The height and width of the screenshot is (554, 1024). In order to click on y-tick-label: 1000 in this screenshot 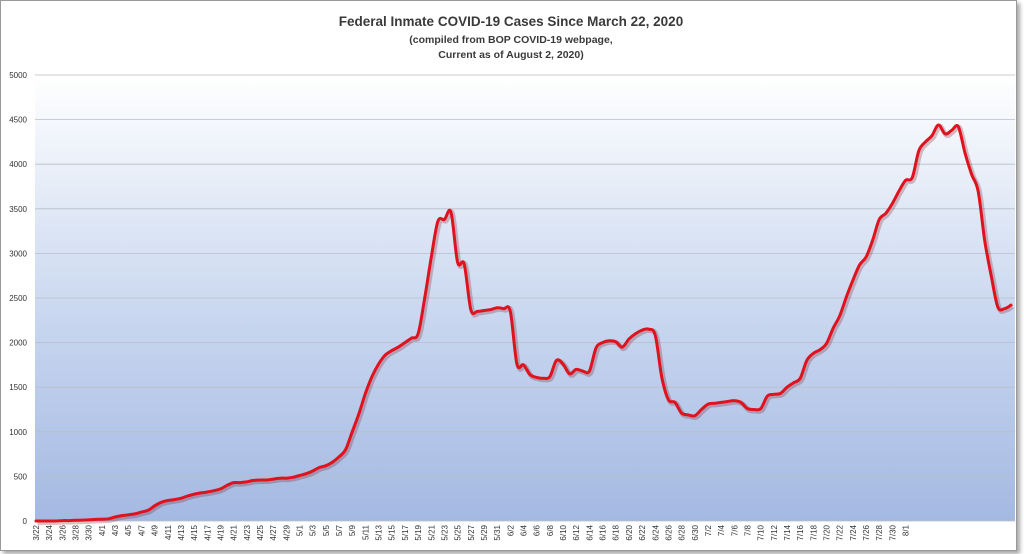, I will do `click(18, 432)`.